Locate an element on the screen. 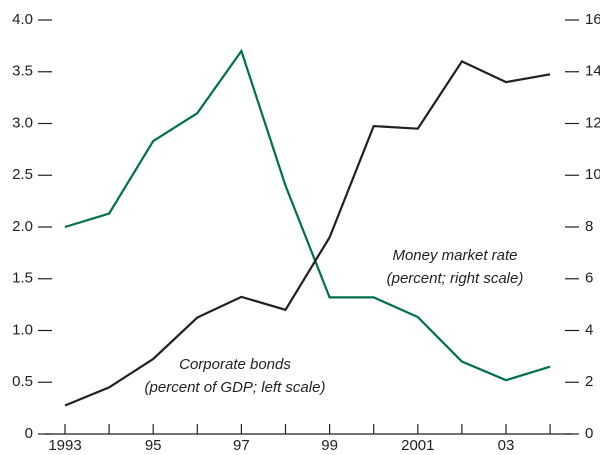  y2-tick-label: 12 is located at coordinates (592, 122).